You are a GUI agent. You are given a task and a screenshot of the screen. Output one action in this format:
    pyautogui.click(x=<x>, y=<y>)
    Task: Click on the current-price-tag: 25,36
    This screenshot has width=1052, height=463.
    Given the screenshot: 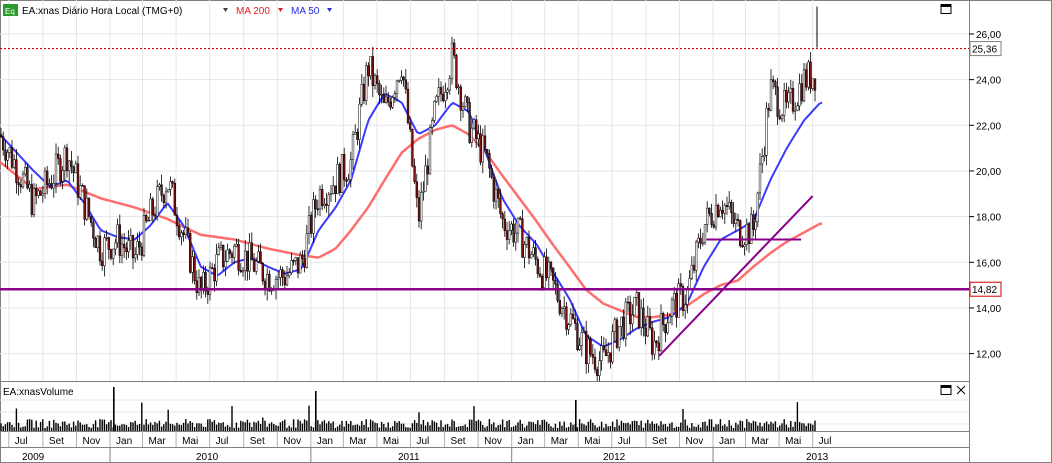 What is the action you would take?
    pyautogui.click(x=985, y=49)
    